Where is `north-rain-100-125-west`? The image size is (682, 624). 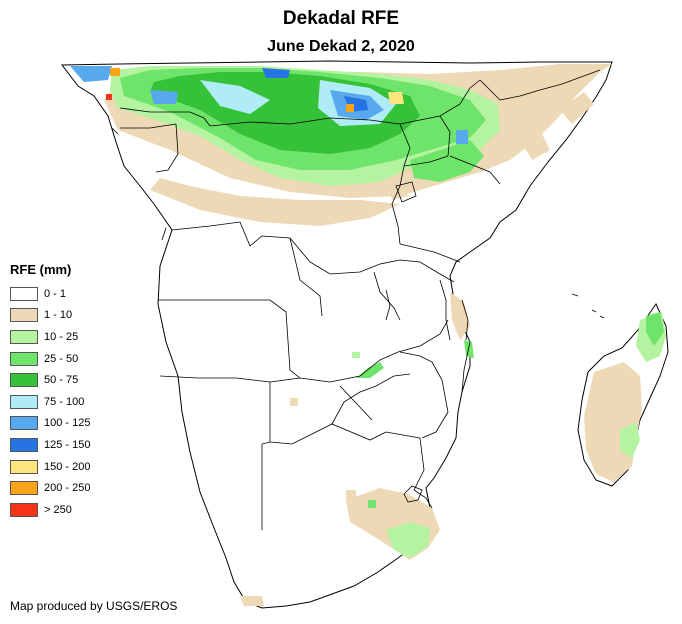
north-rain-100-125-west is located at coordinates (91, 74).